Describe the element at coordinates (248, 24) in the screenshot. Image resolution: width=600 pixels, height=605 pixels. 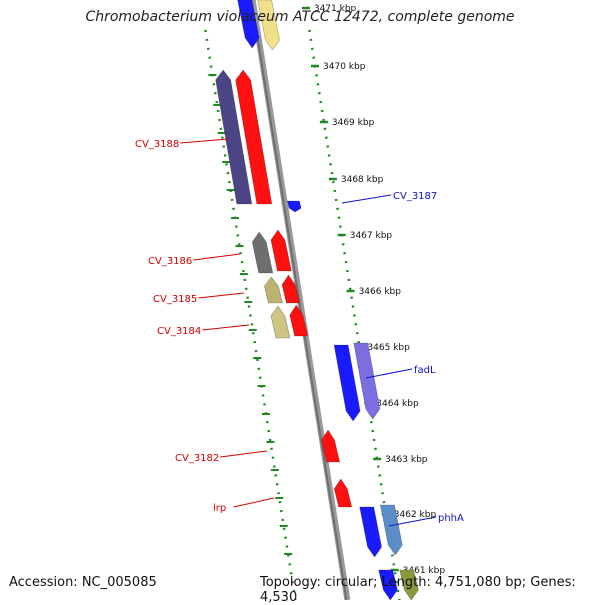
I see `gene-glyph-g-top-a` at that location.